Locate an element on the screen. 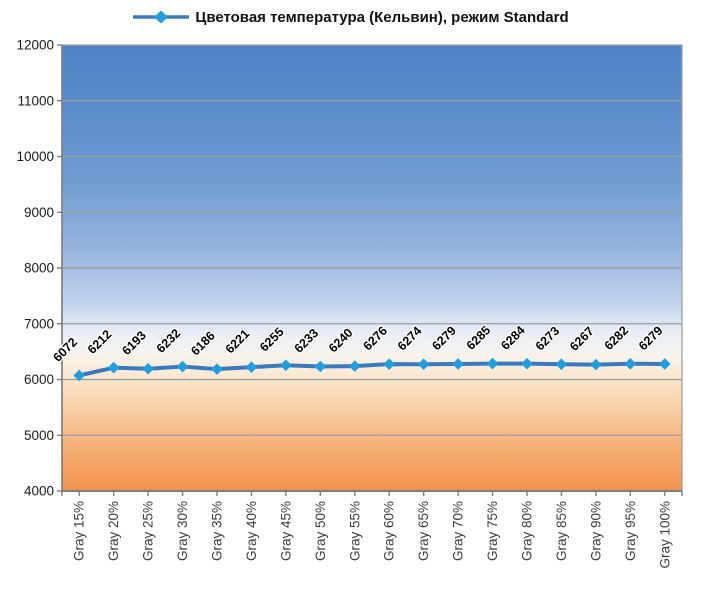 The image size is (701, 600). y-tick-label: 6000 is located at coordinates (39, 379).